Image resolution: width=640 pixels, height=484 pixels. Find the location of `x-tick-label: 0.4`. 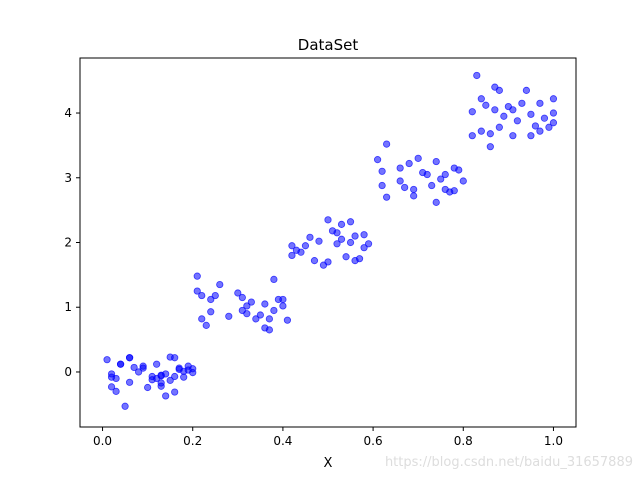

x-tick-label: 0.4 is located at coordinates (282, 441).